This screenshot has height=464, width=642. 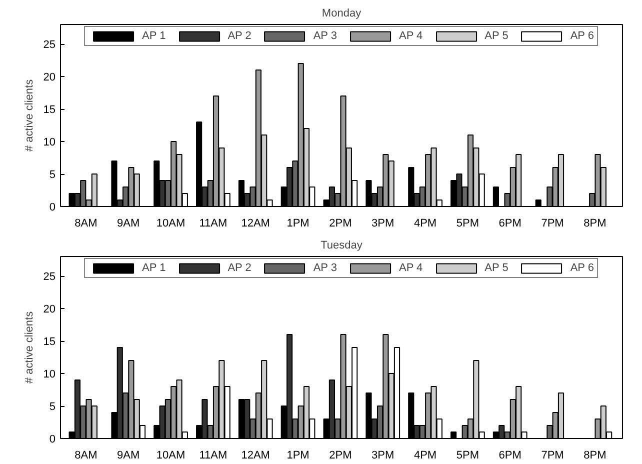 What do you see at coordinates (342, 14) in the screenshot?
I see `chart-title: Monday` at bounding box center [342, 14].